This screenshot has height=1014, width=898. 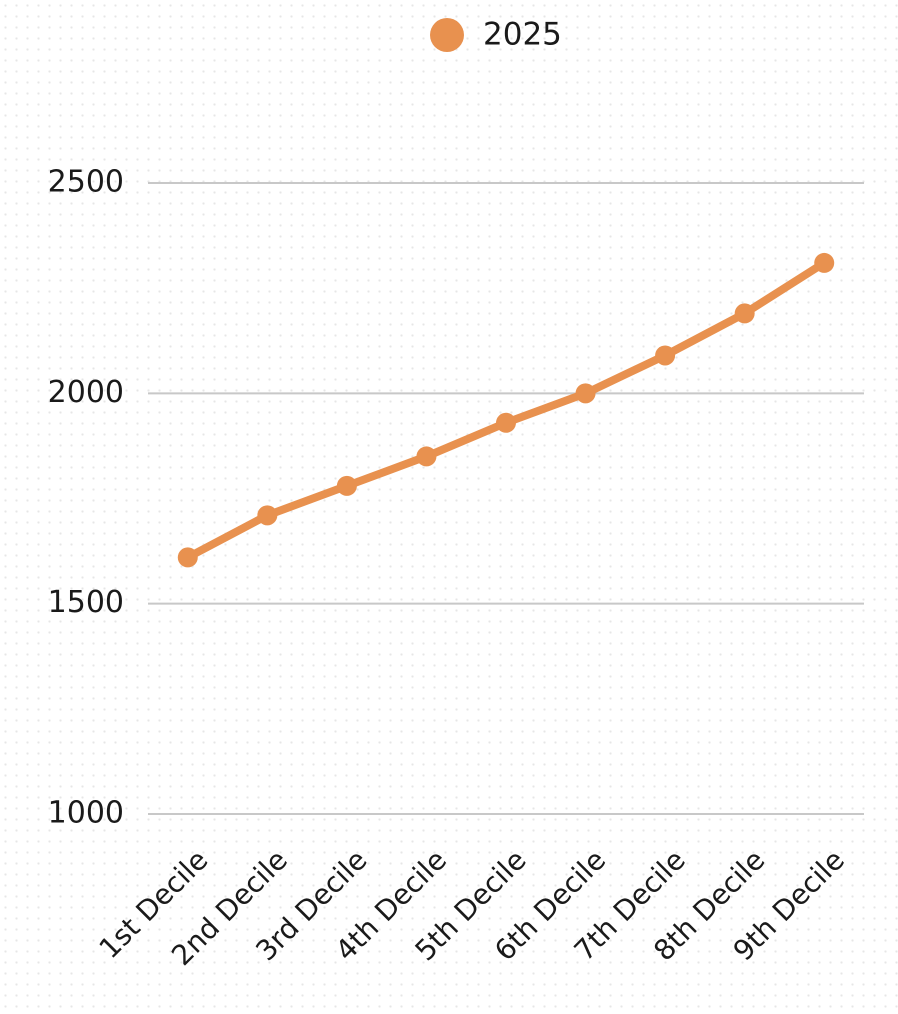 I want to click on y-tick-label: 2000, so click(x=86, y=392).